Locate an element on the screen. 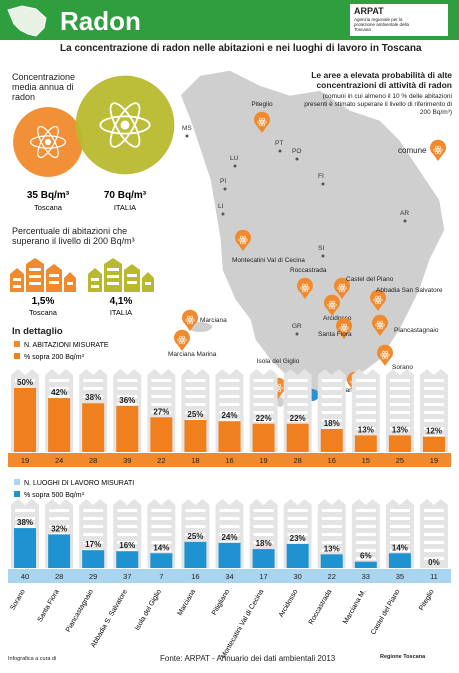 This screenshot has height=673, width=459. count-label: 29 is located at coordinates (93, 576).